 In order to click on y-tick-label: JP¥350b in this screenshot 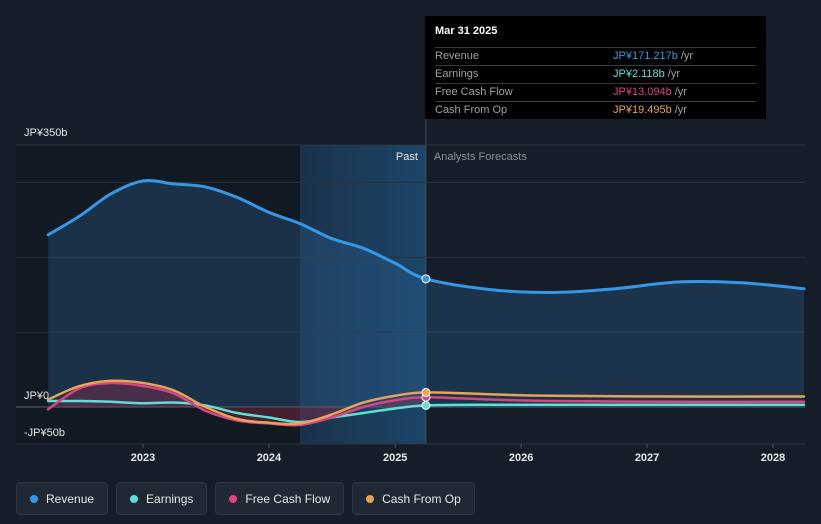, I will do `click(45, 133)`.